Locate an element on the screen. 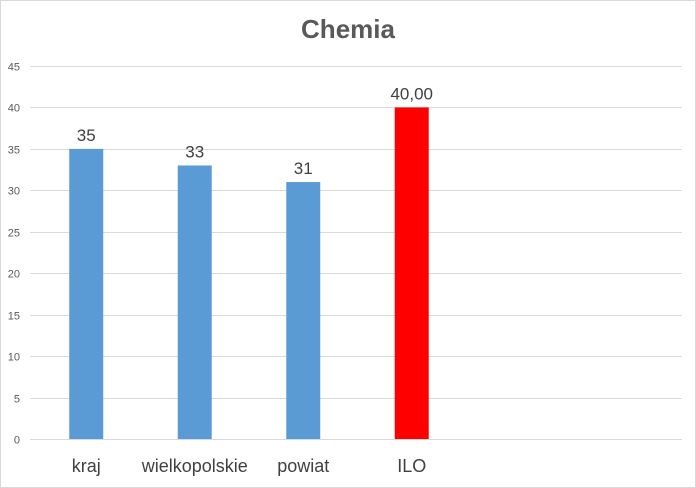  data-labels: 35 33 31 40,00 is located at coordinates (255, 131).